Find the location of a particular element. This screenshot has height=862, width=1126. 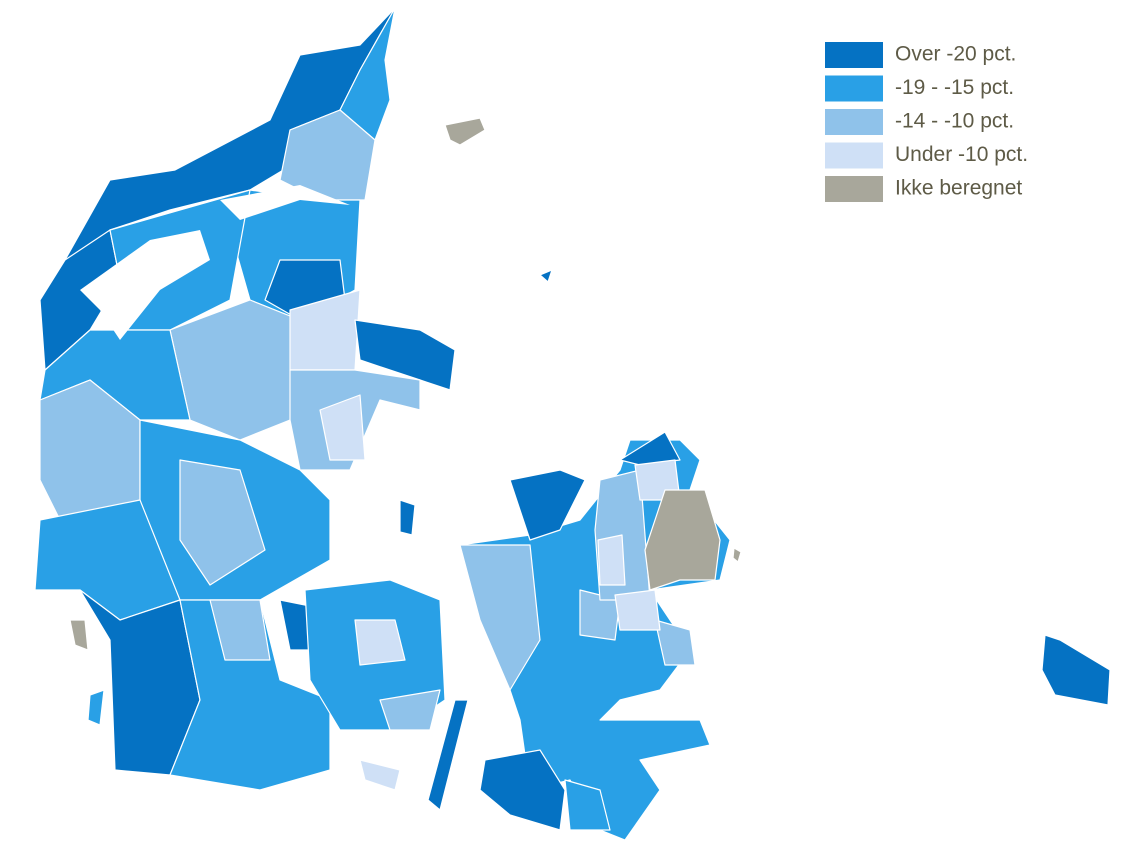

legend-label: Over -20 pct. is located at coordinates (955, 54).